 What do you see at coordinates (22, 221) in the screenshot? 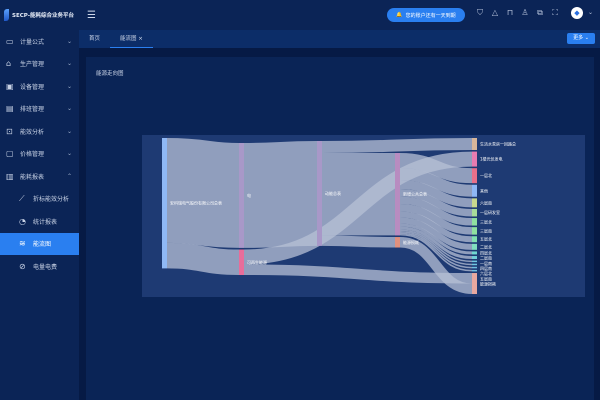
I see `pie-chart-icon: ◔` at bounding box center [22, 221].